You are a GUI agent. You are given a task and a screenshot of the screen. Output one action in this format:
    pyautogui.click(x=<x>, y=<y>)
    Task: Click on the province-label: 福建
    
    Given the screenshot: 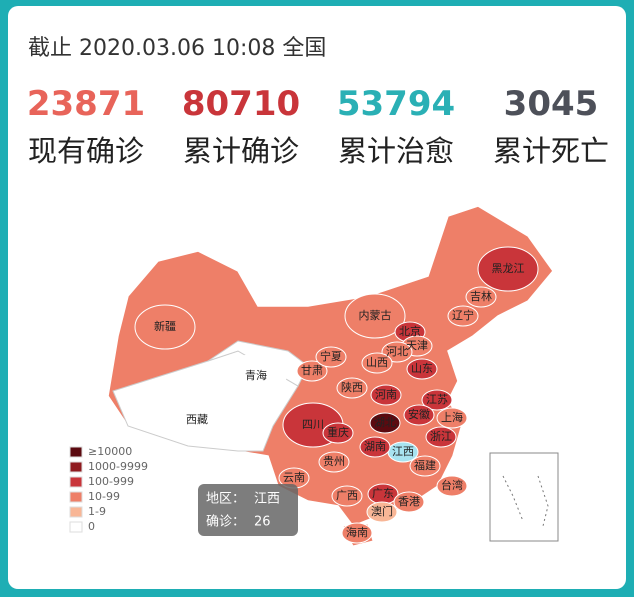 What is the action you would take?
    pyautogui.click(x=425, y=465)
    